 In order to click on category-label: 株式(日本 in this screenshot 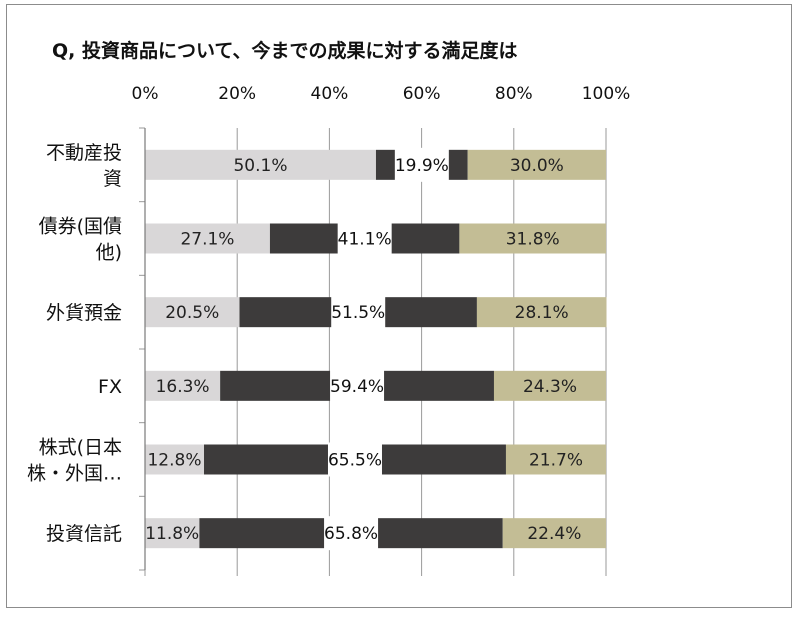, I will do `click(80, 448)`.